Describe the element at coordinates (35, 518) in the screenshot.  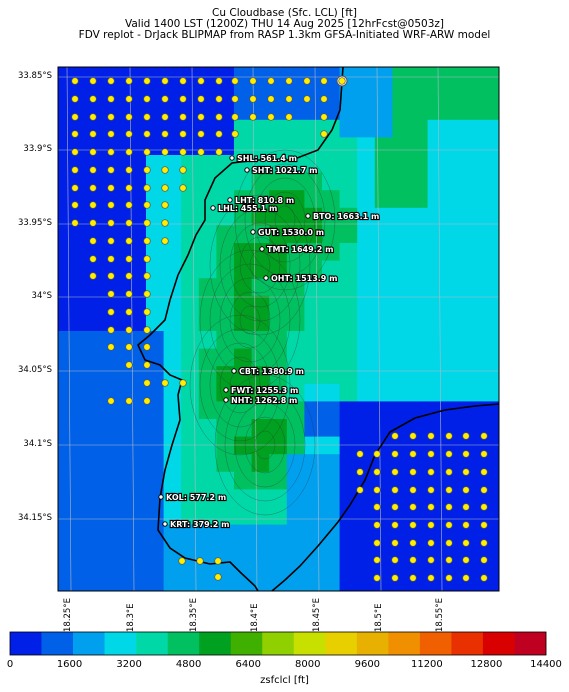
I see `y-tick-label: 34.15°S` at that location.